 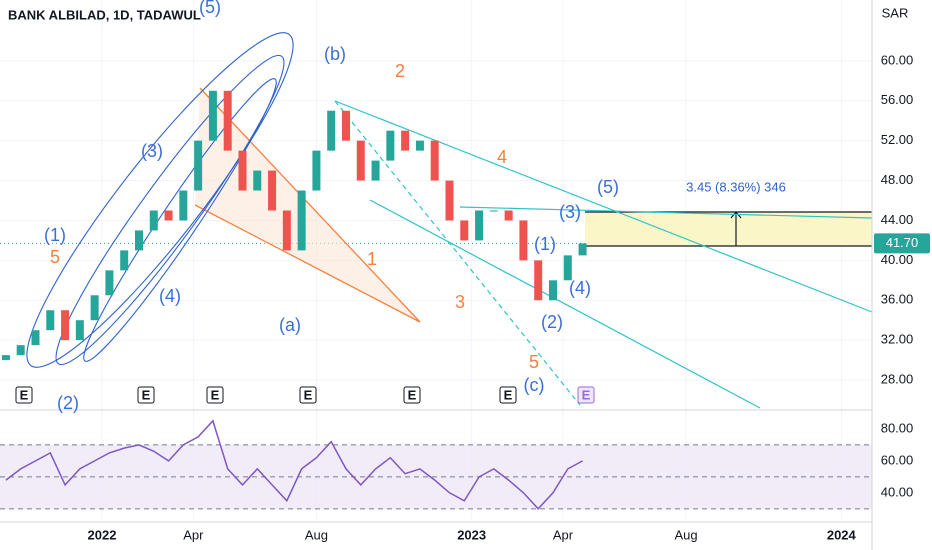 What do you see at coordinates (897, 378) in the screenshot?
I see `y-tick-label: 28.00` at bounding box center [897, 378].